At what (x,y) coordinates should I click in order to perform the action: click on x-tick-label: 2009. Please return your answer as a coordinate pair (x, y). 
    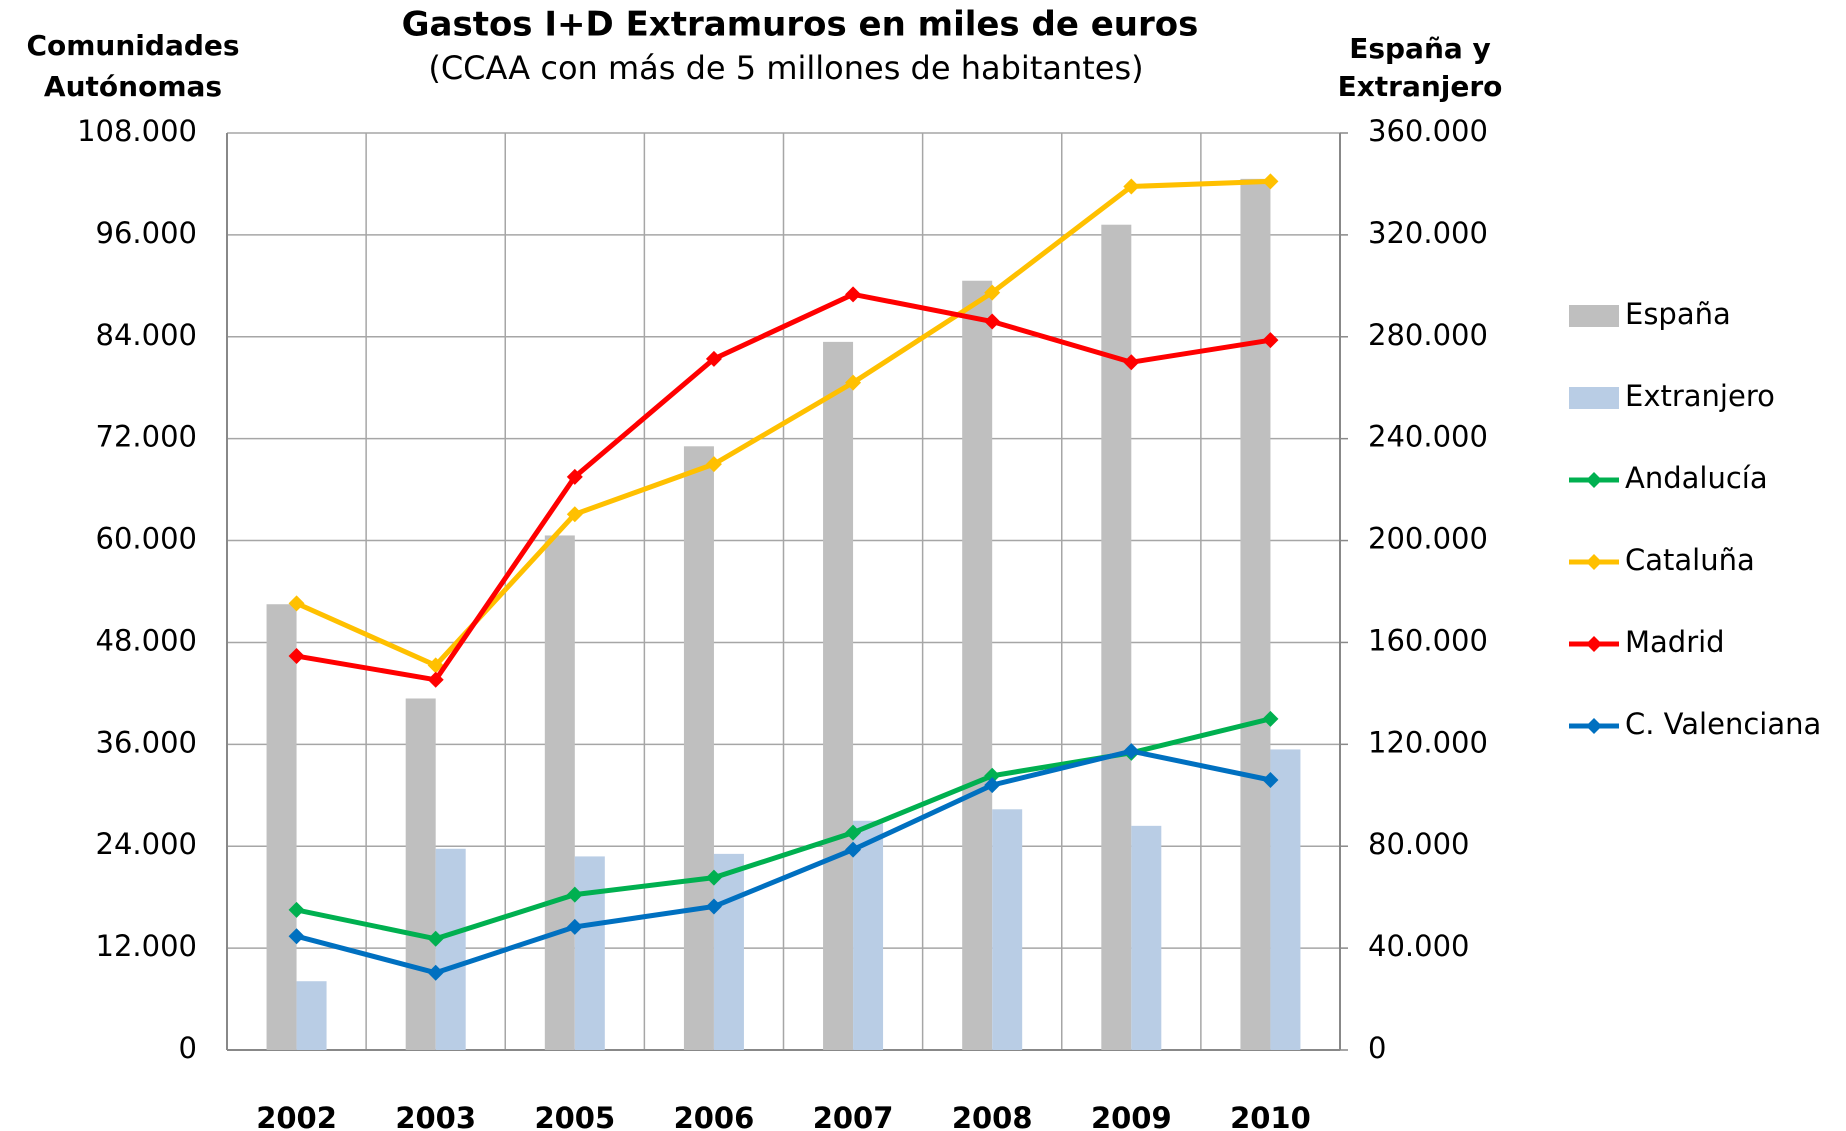
    Looking at the image, I should click on (1131, 1116).